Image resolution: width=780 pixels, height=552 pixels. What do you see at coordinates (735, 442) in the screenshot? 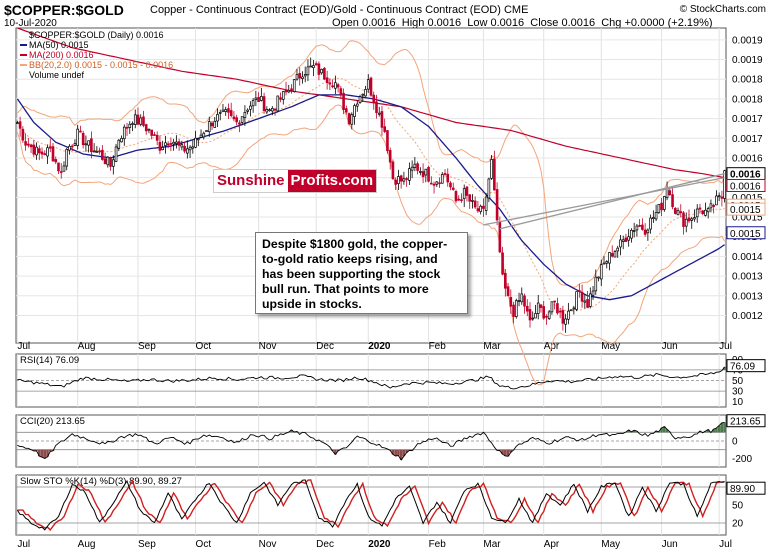
I see `cci-tick-label: 0` at bounding box center [735, 442].